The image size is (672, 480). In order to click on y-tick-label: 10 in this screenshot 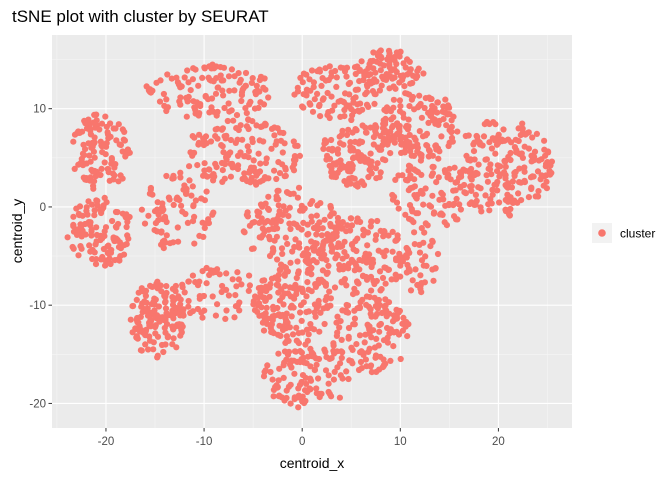, I will do `click(39, 110)`.